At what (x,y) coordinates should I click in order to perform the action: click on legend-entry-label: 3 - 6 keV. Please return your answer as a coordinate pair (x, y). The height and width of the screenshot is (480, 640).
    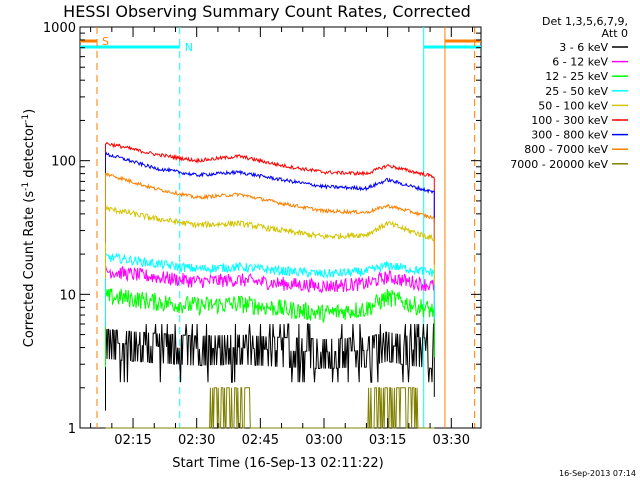
    Looking at the image, I should click on (583, 47).